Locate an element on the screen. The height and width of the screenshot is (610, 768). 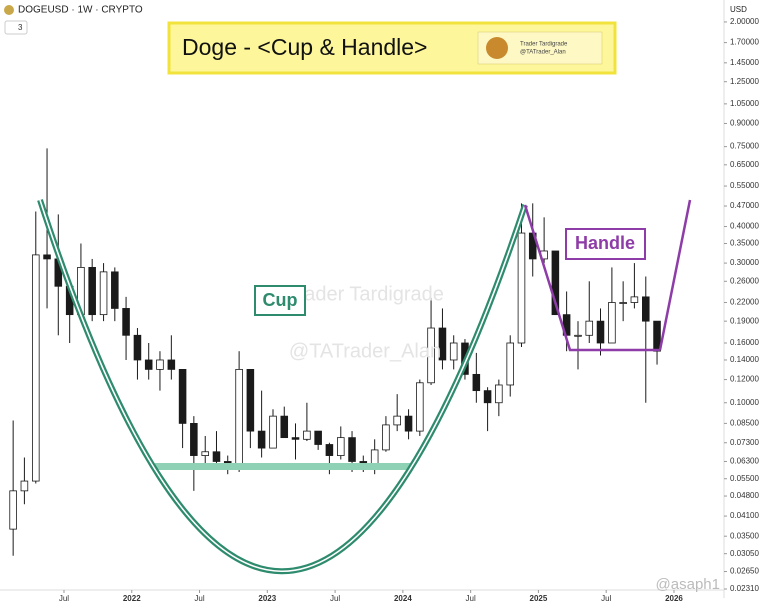
x-tick-label: 2024 is located at coordinates (403, 598).